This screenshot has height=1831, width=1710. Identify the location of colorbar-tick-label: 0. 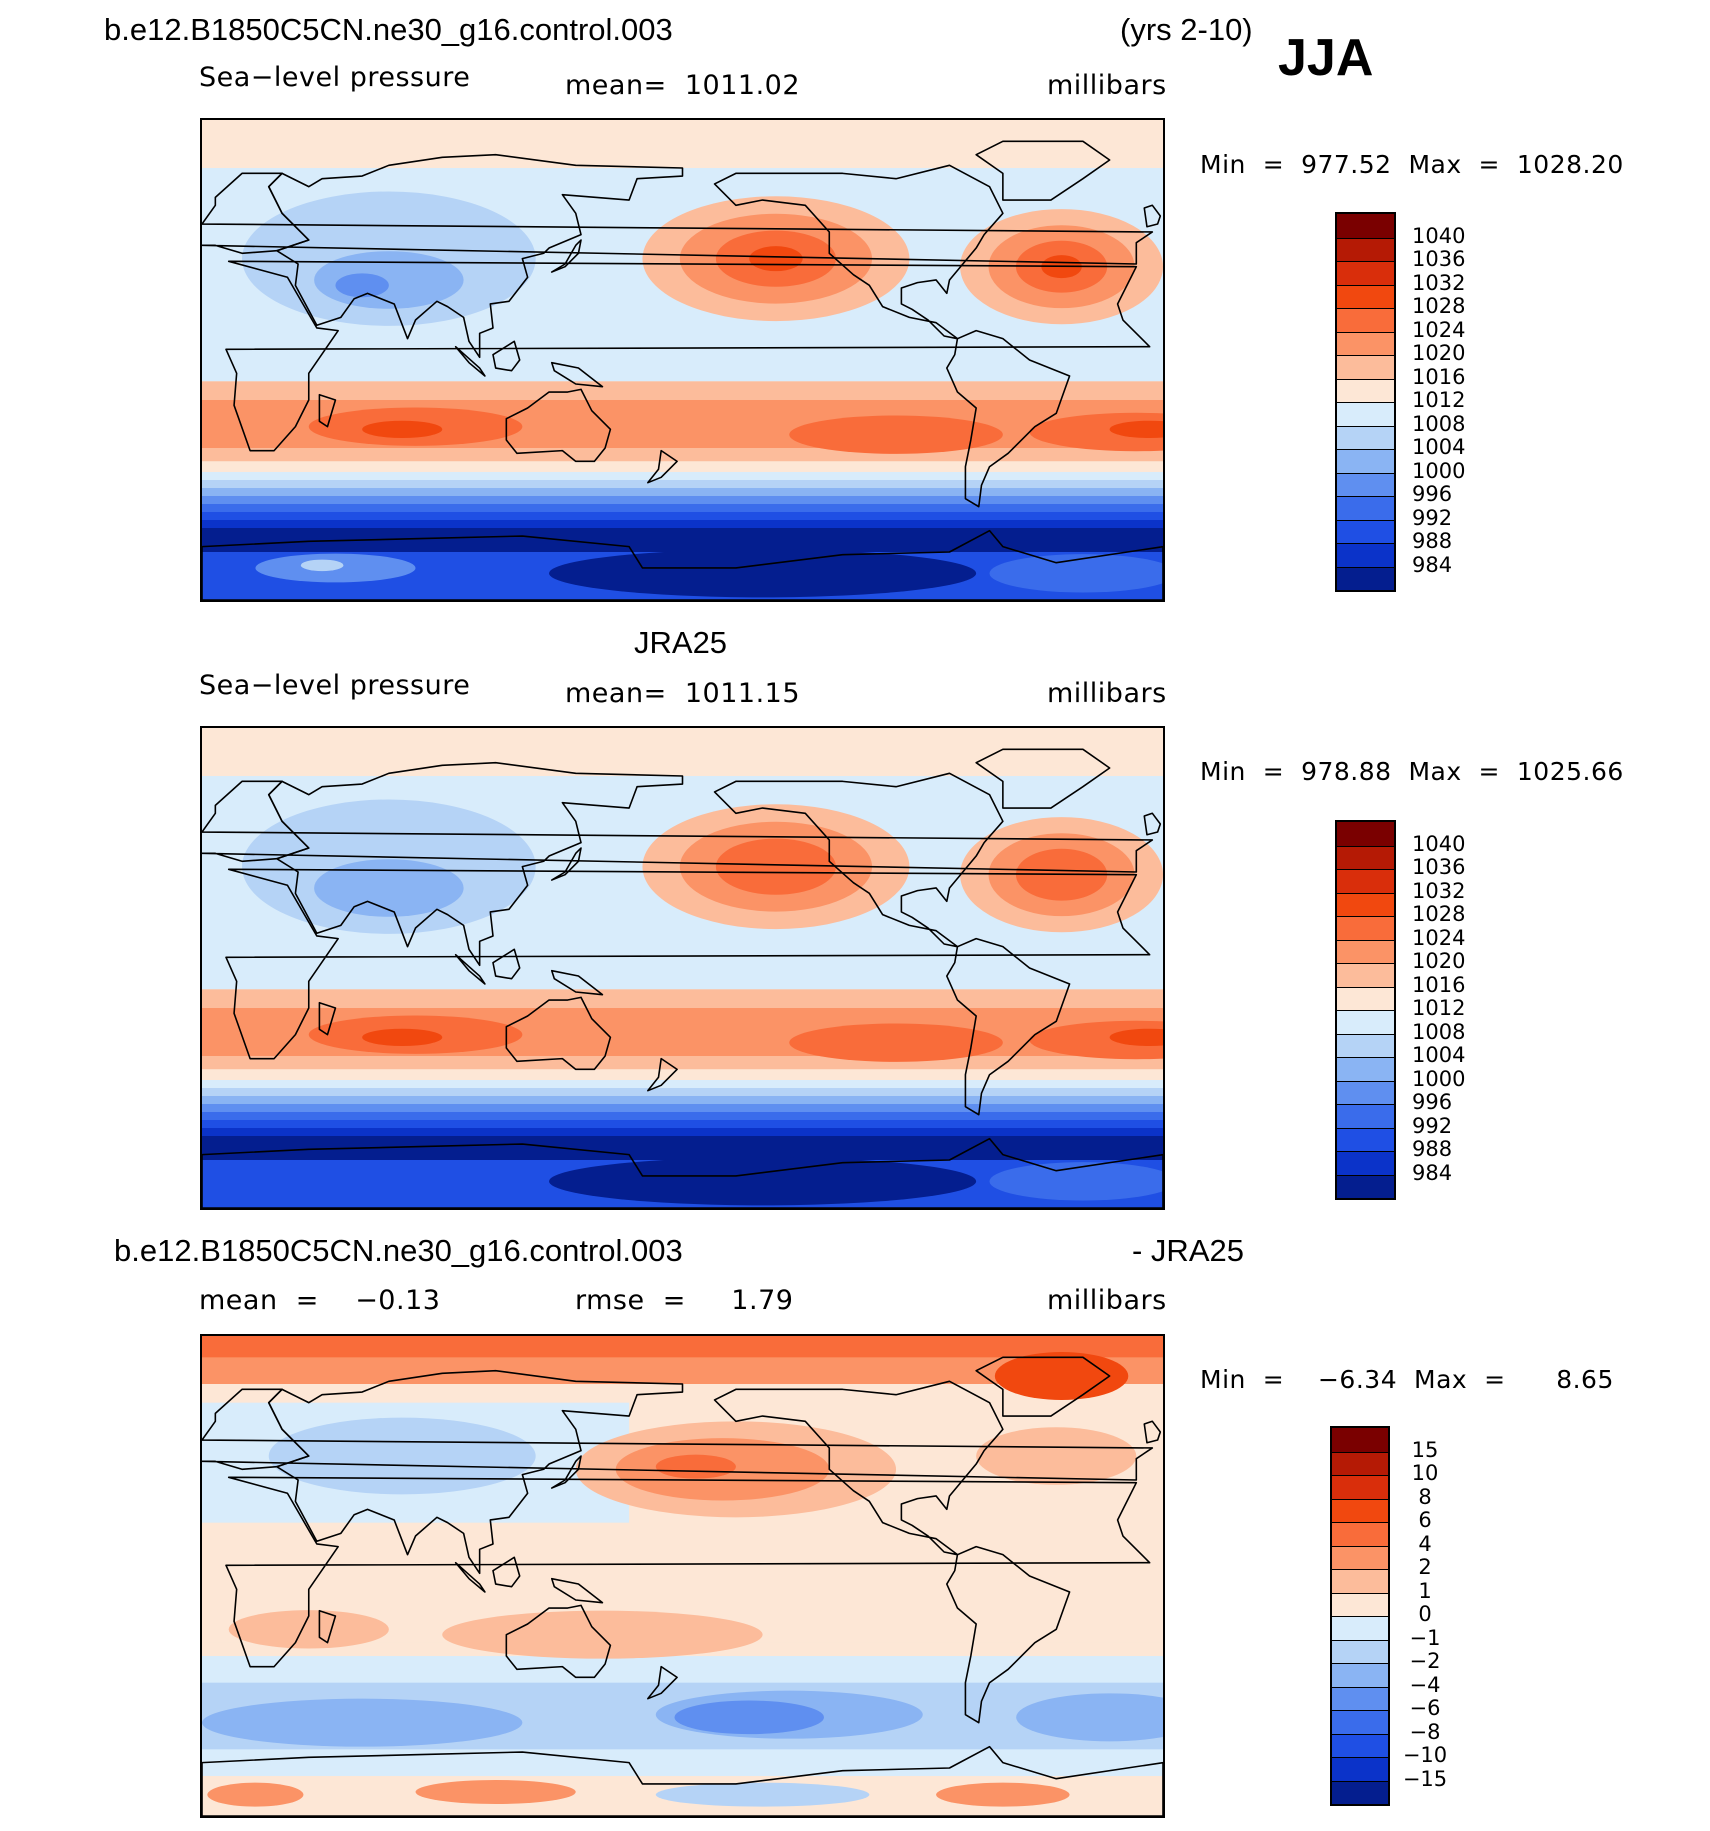
(1425, 1614).